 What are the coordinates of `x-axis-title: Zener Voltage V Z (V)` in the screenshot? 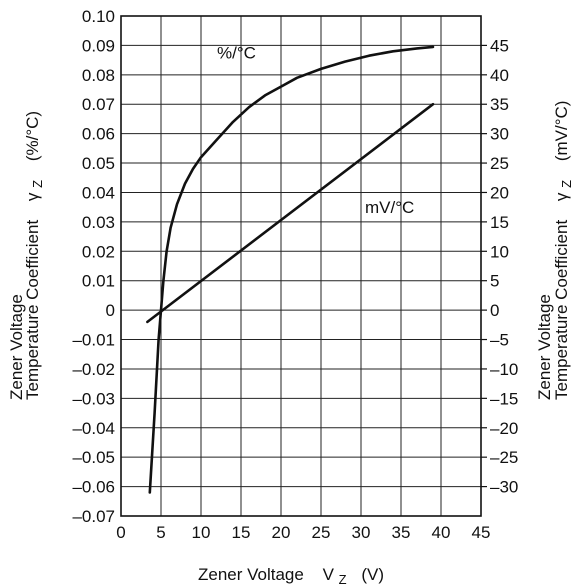 It's located at (291, 576).